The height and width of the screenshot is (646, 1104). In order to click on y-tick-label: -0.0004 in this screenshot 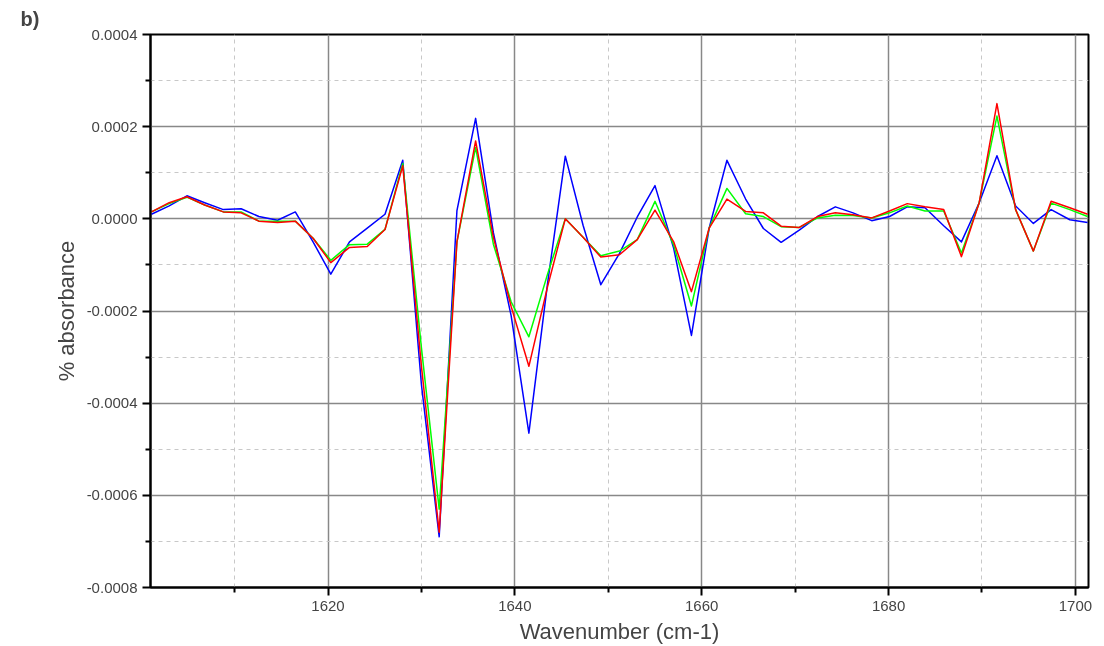, I will do `click(112, 403)`.